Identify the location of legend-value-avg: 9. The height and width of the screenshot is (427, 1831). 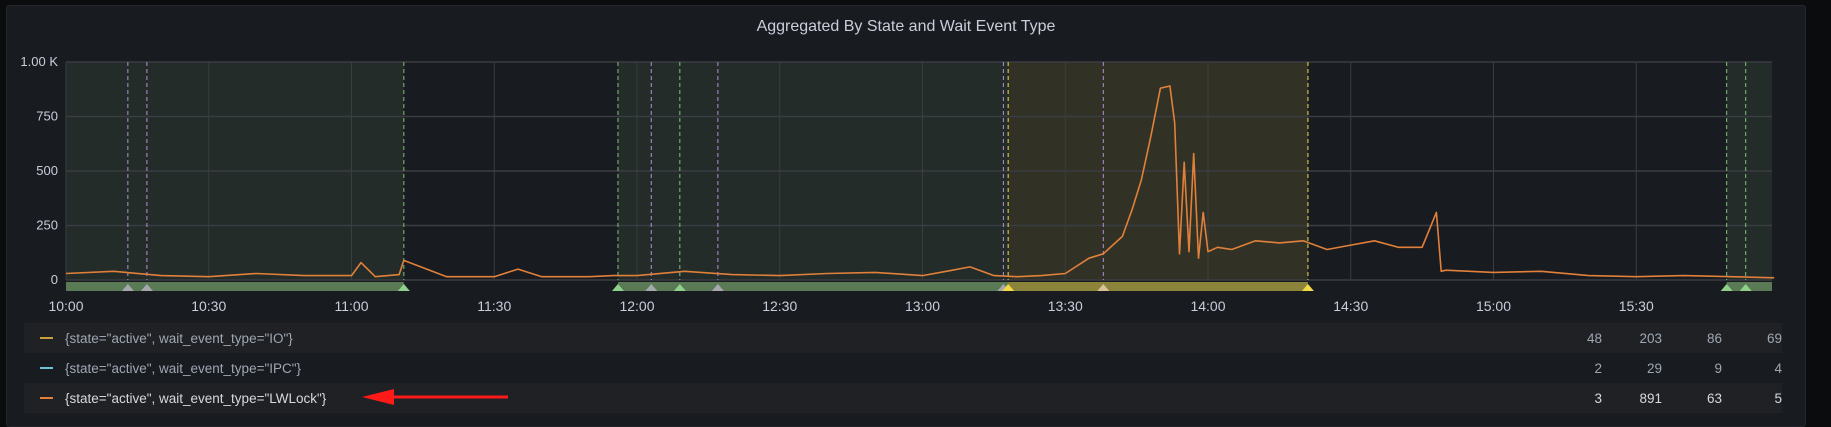
(1718, 368).